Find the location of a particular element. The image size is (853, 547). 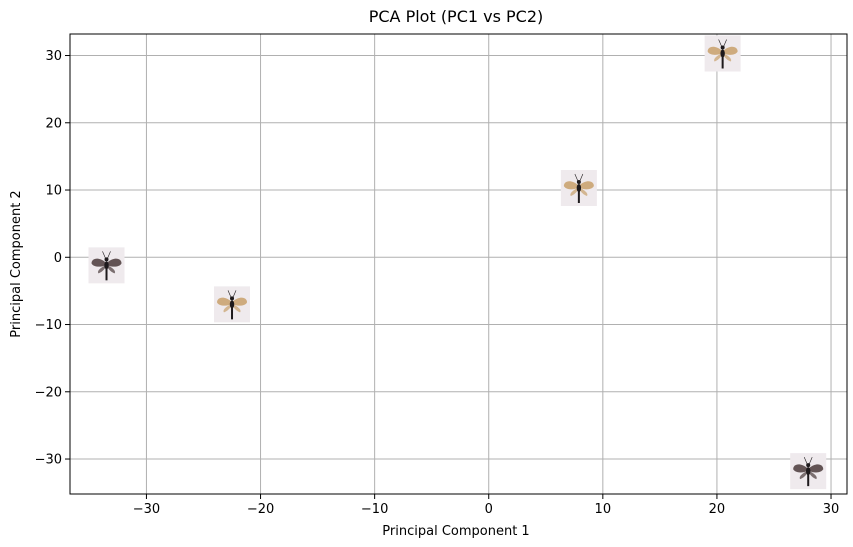

x-axis-label: Principal Component 1 is located at coordinates (455, 531).